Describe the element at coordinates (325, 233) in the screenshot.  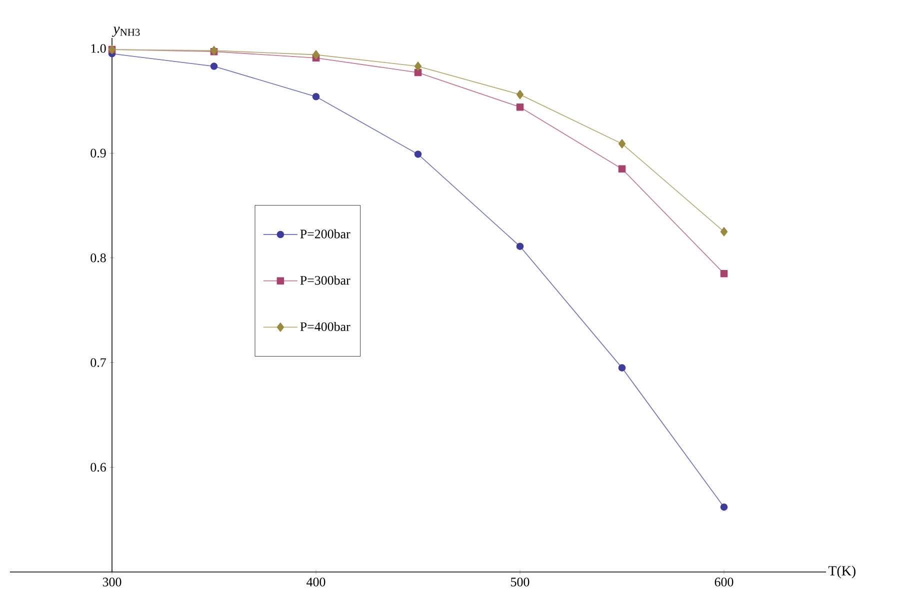
I see `legend-label: P=200bar` at that location.